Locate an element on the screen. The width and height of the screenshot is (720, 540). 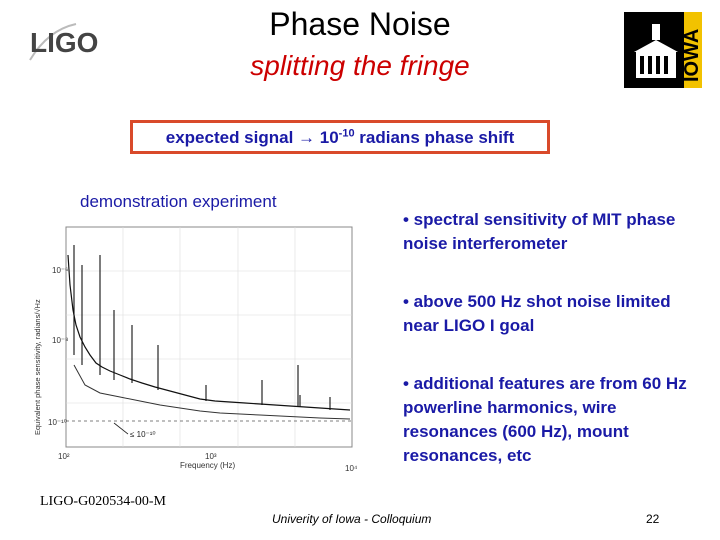
page-number: 22 is located at coordinates (653, 519).